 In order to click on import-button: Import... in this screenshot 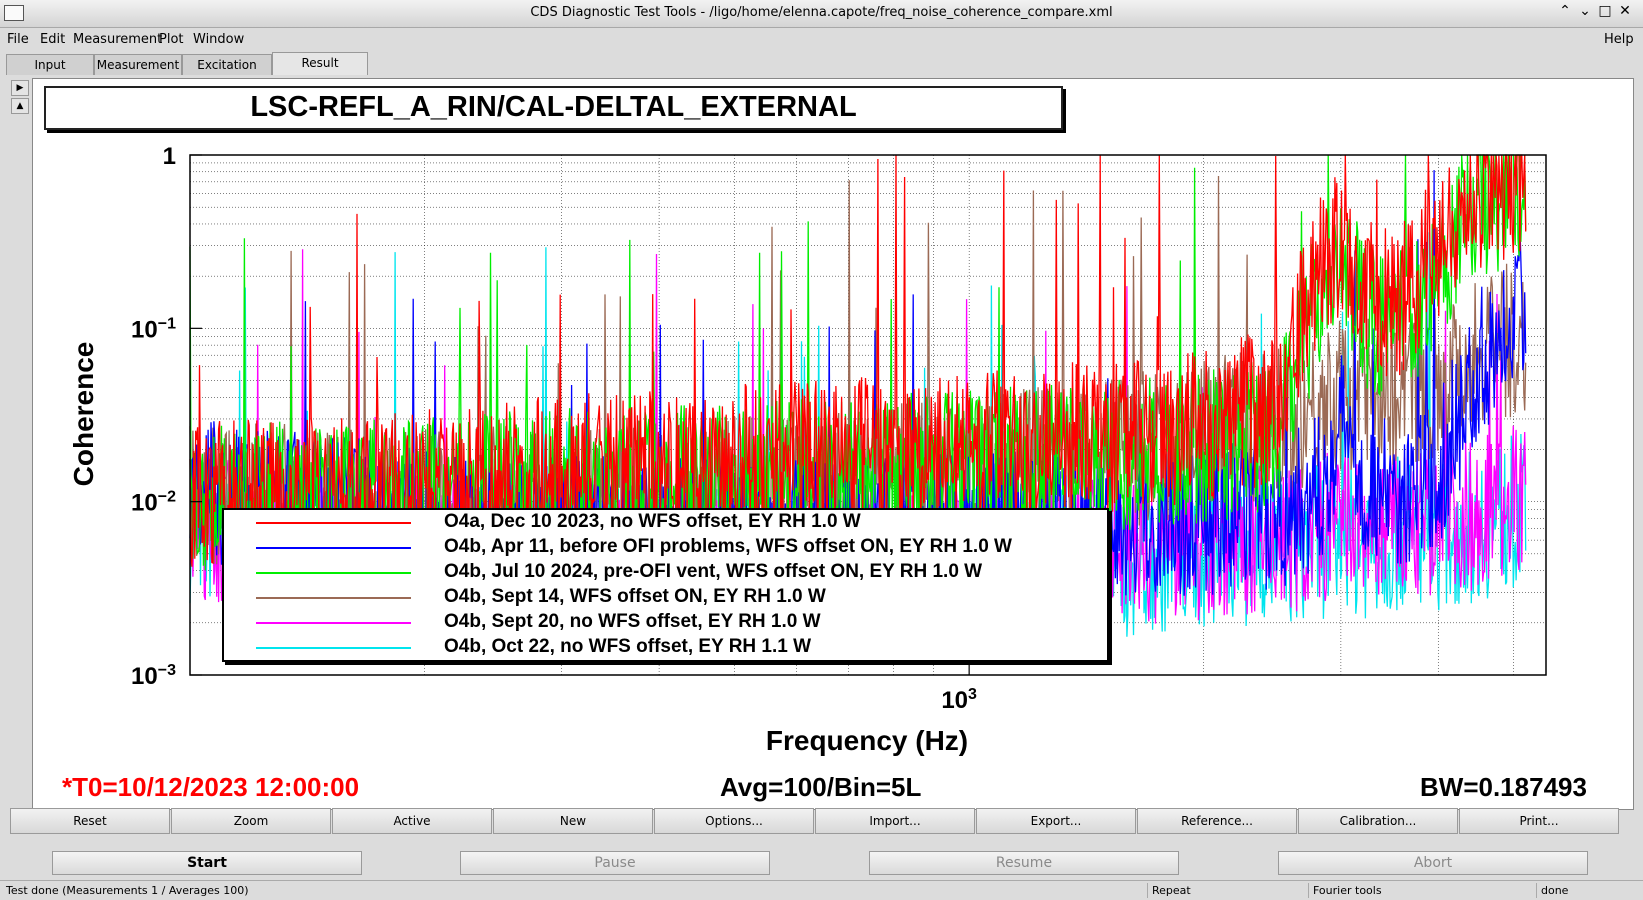, I will do `click(895, 821)`.